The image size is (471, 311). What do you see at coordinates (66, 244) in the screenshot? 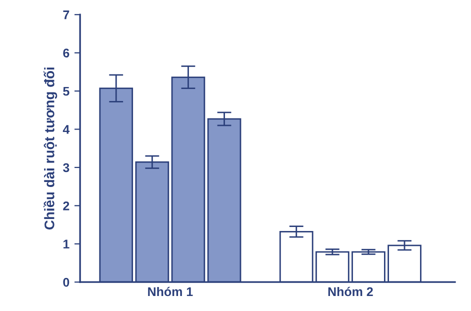
I see `y-tick-label: 1` at bounding box center [66, 244].